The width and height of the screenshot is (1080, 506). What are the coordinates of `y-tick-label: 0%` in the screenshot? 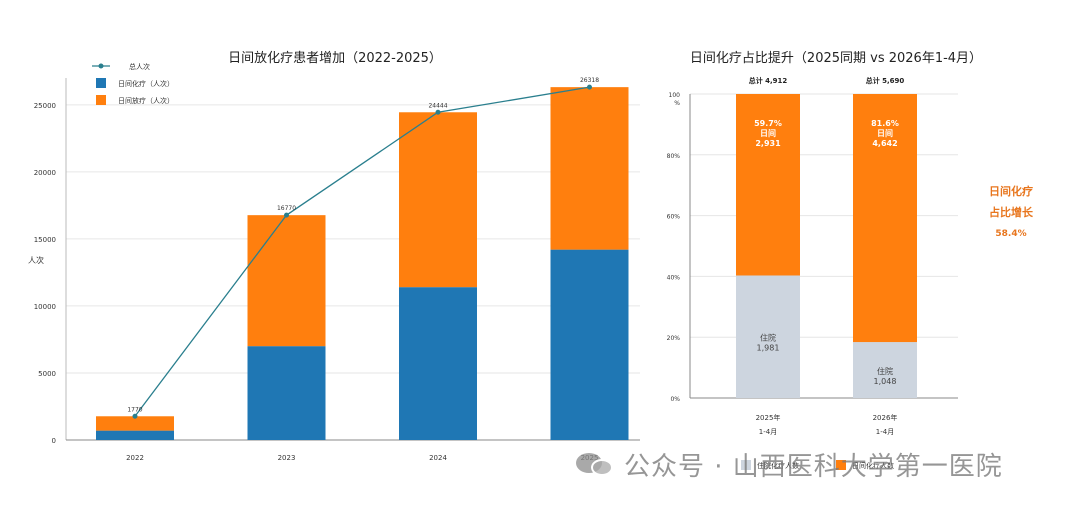 It's located at (675, 399).